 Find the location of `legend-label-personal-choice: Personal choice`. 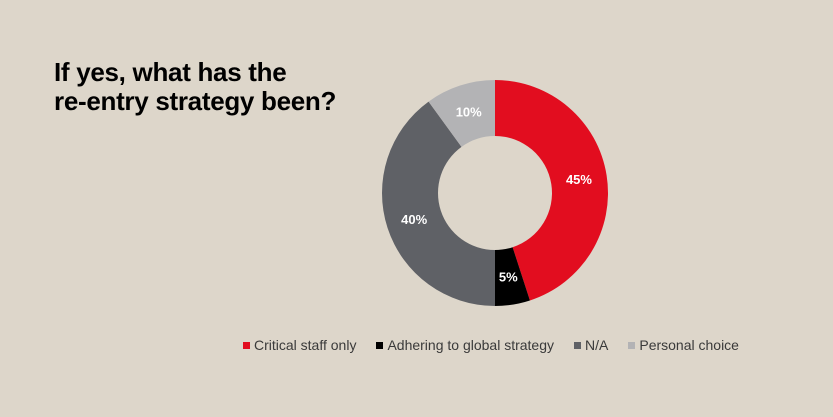

legend-label-personal-choice: Personal choice is located at coordinates (689, 345).